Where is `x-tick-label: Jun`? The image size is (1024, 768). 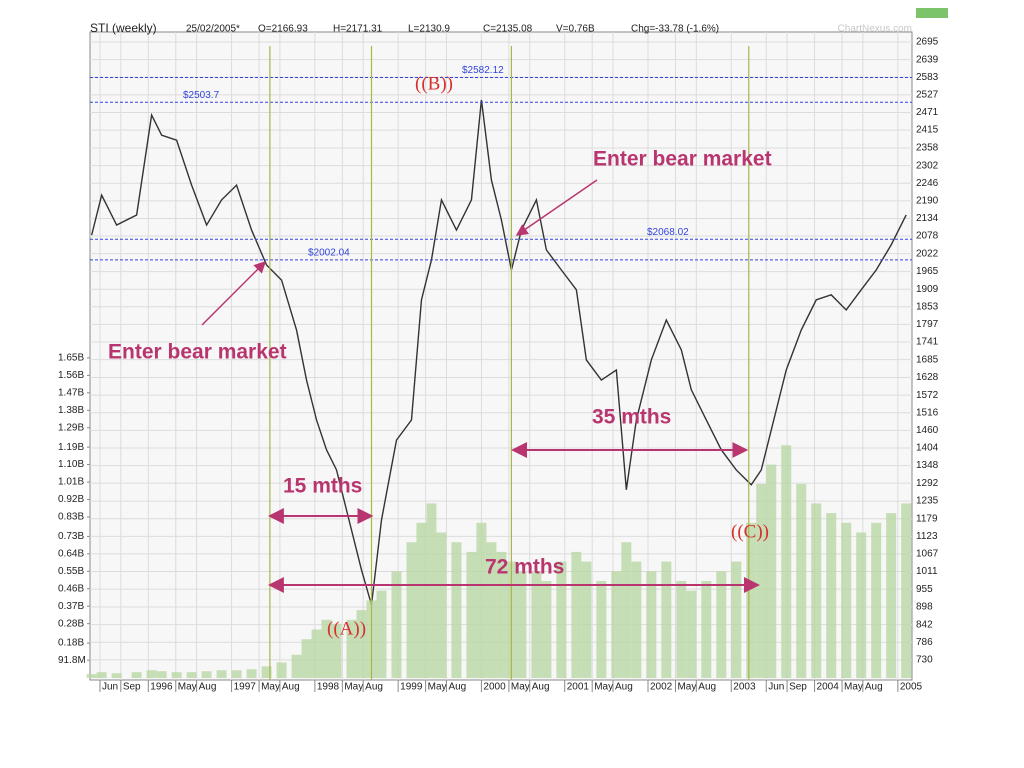
x-tick-label: Jun is located at coordinates (776, 687).